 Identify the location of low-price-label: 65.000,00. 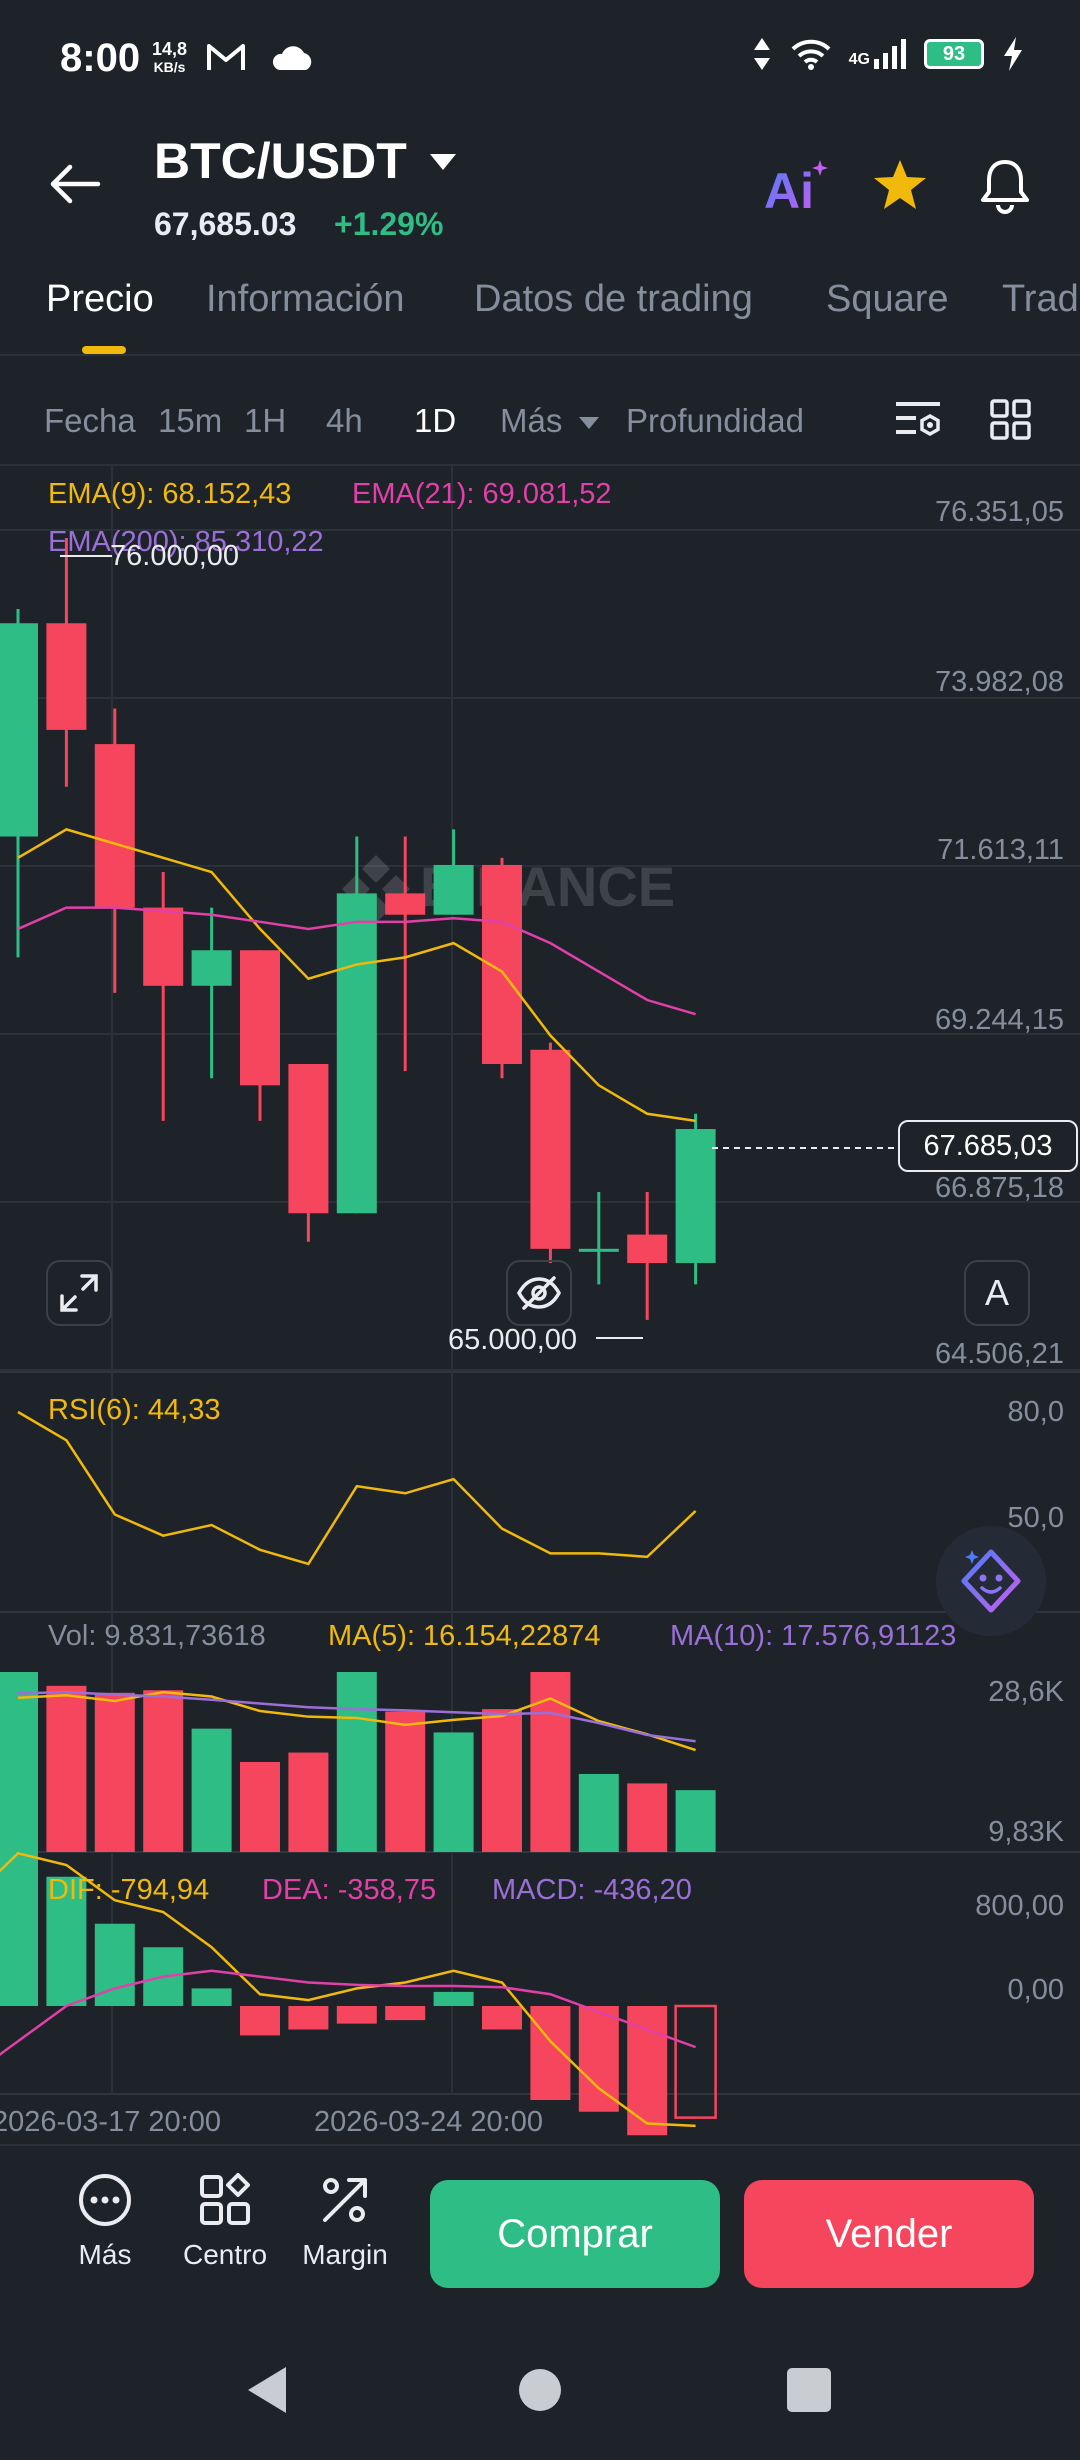
(513, 1340).